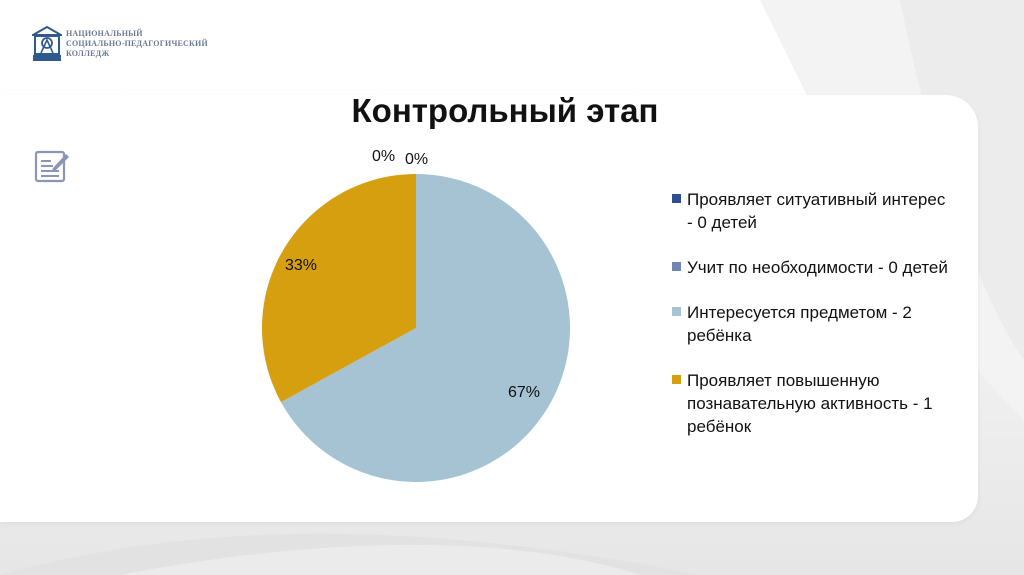 The width and height of the screenshot is (1024, 575). What do you see at coordinates (47, 43) in the screenshot?
I see `college-emblem-icon` at bounding box center [47, 43].